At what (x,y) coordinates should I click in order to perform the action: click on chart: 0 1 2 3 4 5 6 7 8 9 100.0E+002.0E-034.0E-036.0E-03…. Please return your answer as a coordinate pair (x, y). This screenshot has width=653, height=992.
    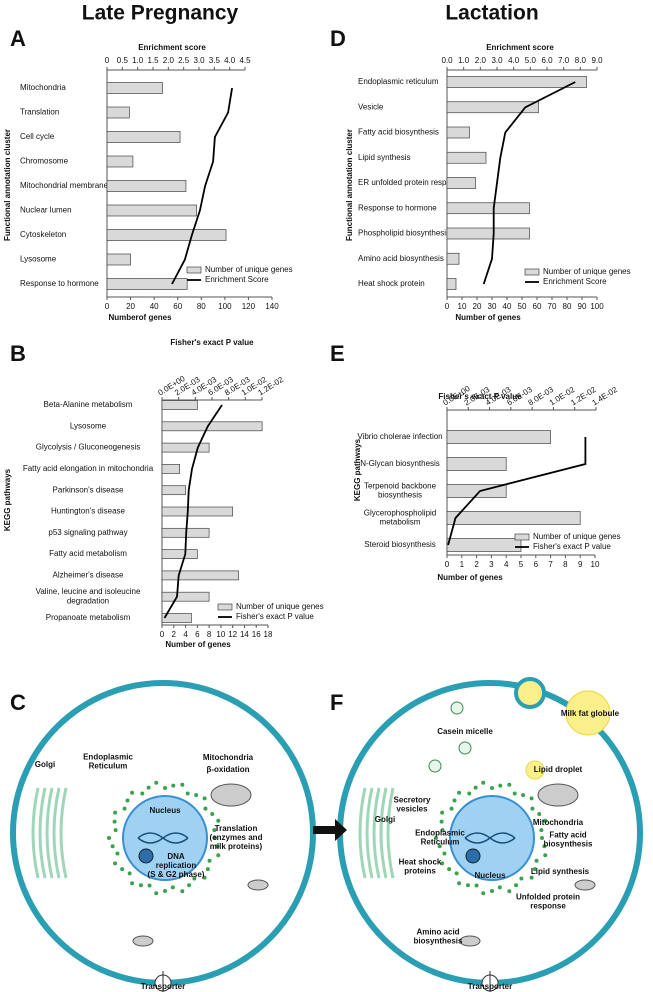
    Looking at the image, I should click on (487, 483).